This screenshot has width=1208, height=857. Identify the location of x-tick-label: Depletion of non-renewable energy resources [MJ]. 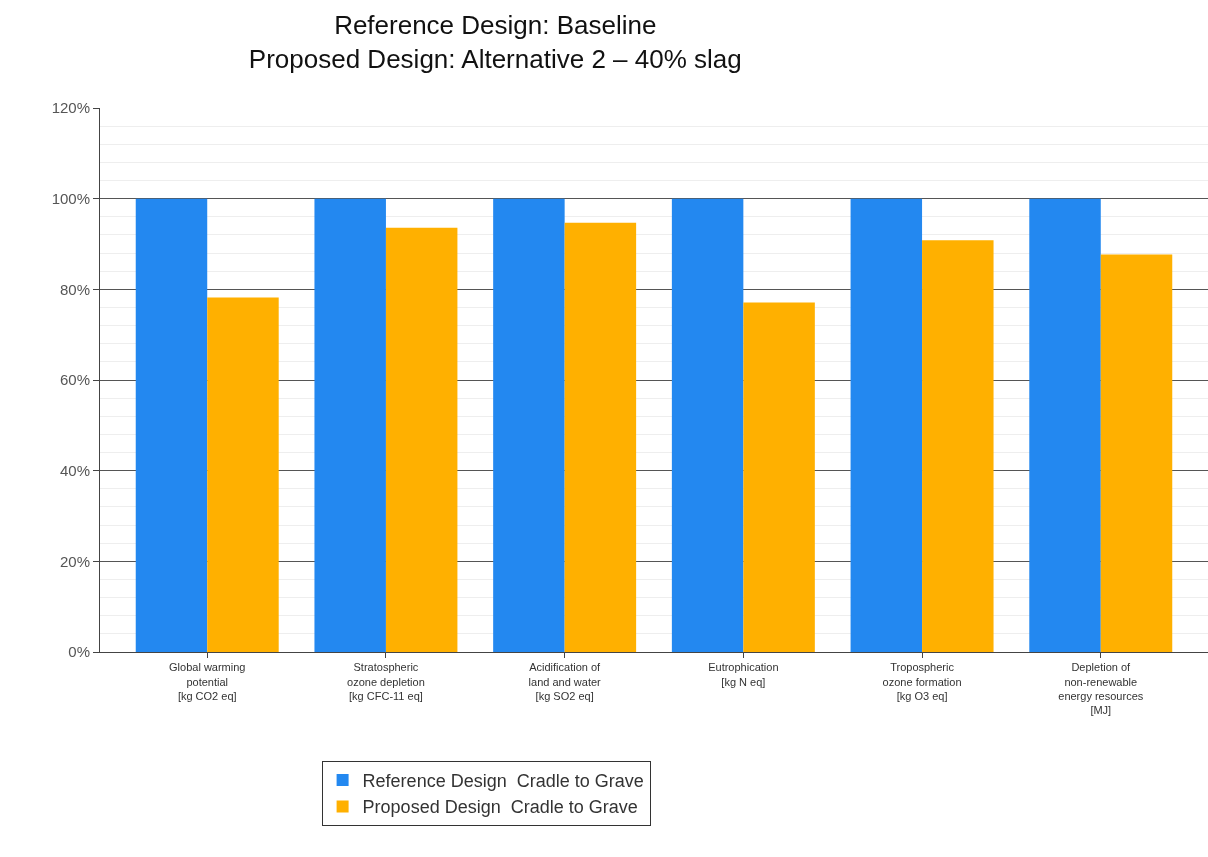
(1101, 689).